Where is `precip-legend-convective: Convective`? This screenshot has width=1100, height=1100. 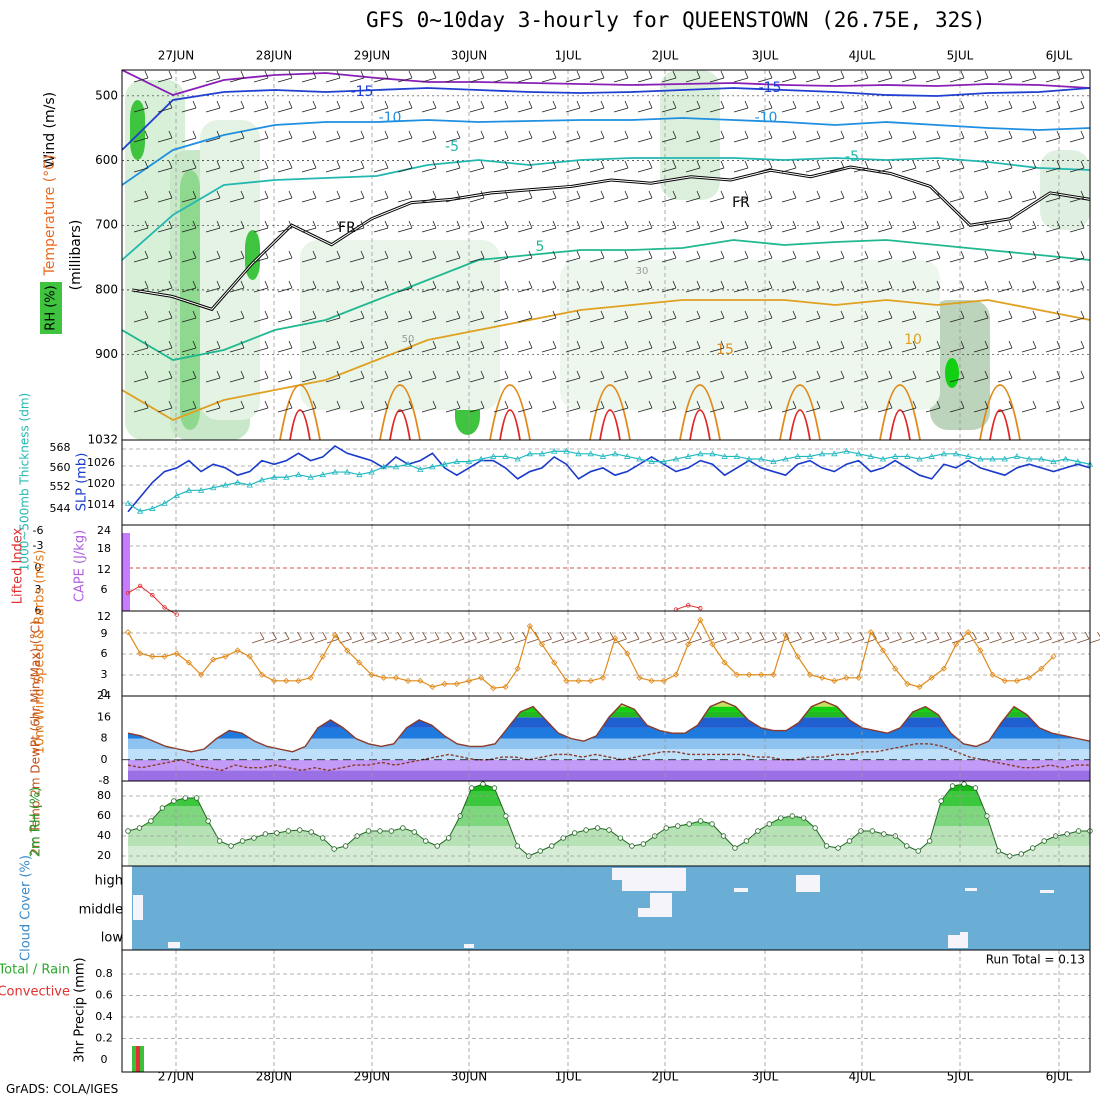
precip-legend-convective: Convective is located at coordinates (35, 992).